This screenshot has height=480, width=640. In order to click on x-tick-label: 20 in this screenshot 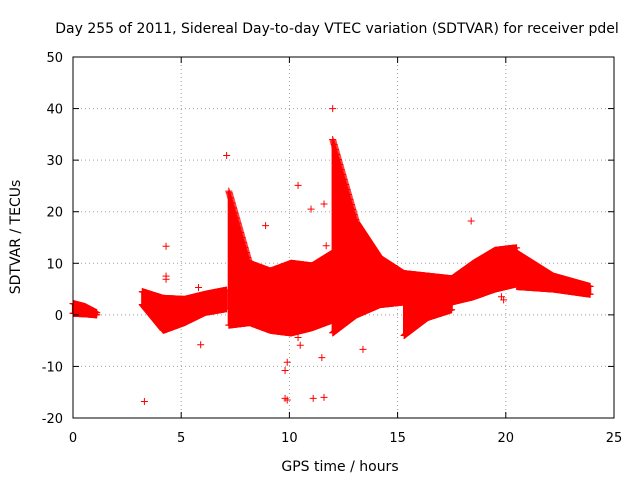, I will do `click(506, 438)`.